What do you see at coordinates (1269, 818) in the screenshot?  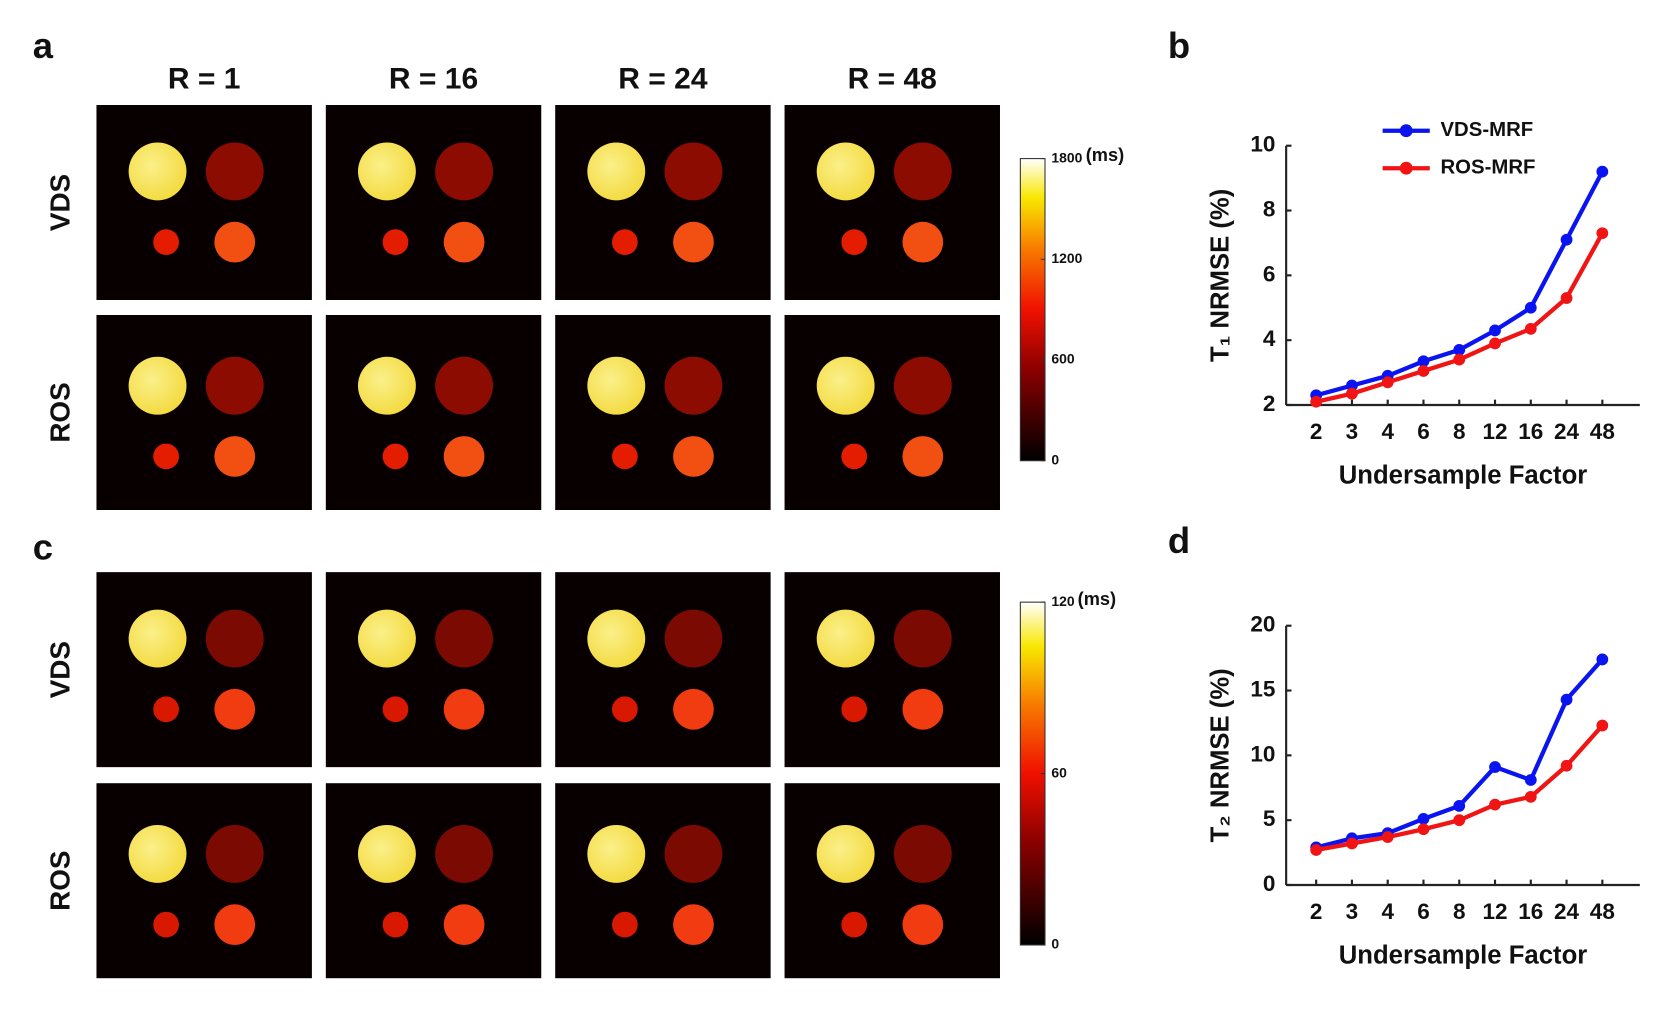 I see `y-tick-label: 5` at bounding box center [1269, 818].